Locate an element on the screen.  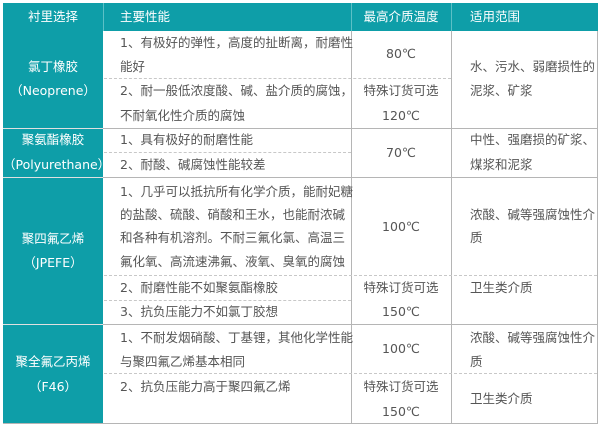
property-text: 氟化氧、高流速沸氟、液氧、臭氧的腐蚀 is located at coordinates (233, 261).